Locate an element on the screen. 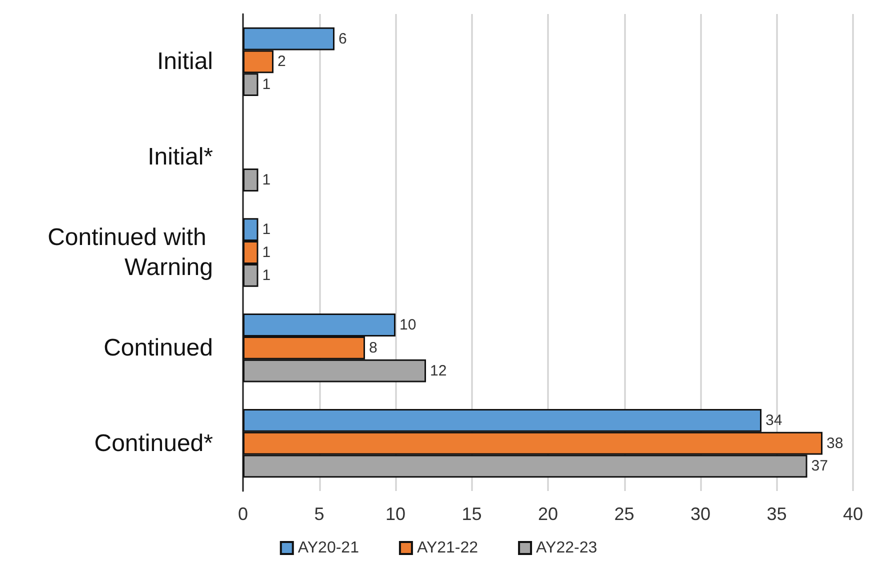  legend-label: AY21-22 is located at coordinates (447, 548).